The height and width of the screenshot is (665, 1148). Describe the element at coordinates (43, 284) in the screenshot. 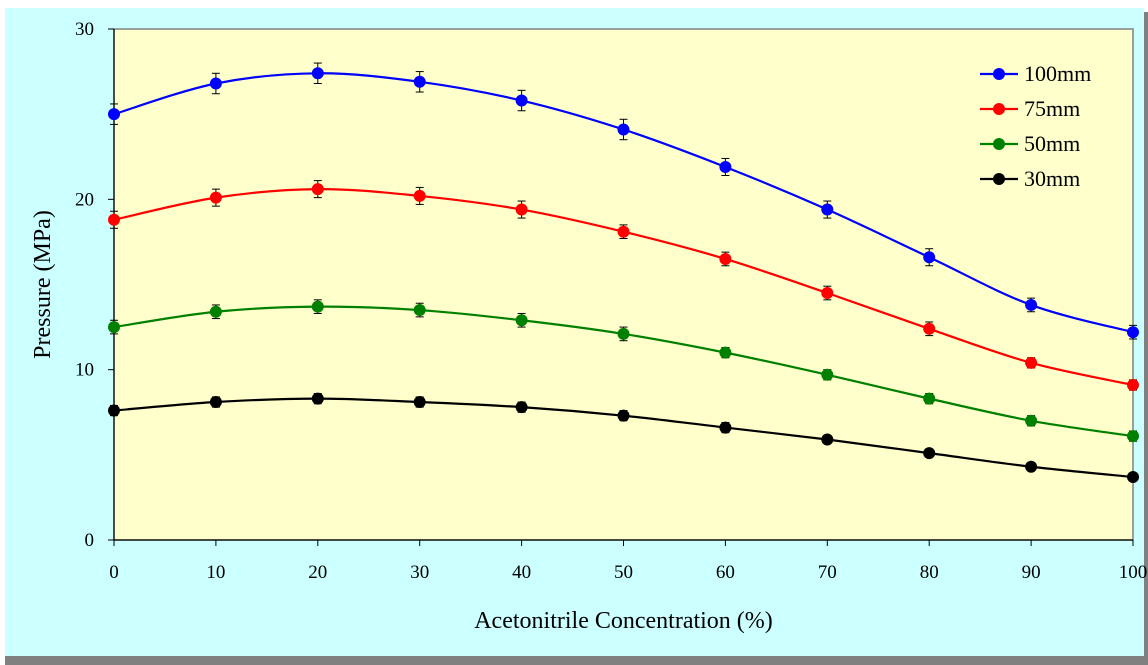

I see `y-axis-title: Pressure (MPa)` at that location.